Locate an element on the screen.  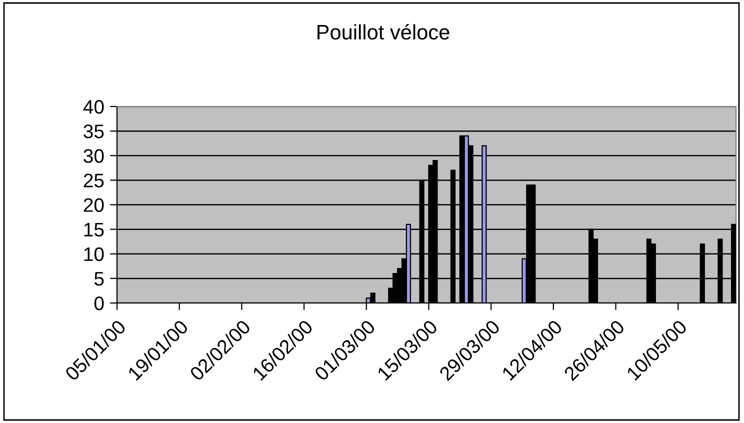
chart-title: Pouillot véloce is located at coordinates (384, 32).